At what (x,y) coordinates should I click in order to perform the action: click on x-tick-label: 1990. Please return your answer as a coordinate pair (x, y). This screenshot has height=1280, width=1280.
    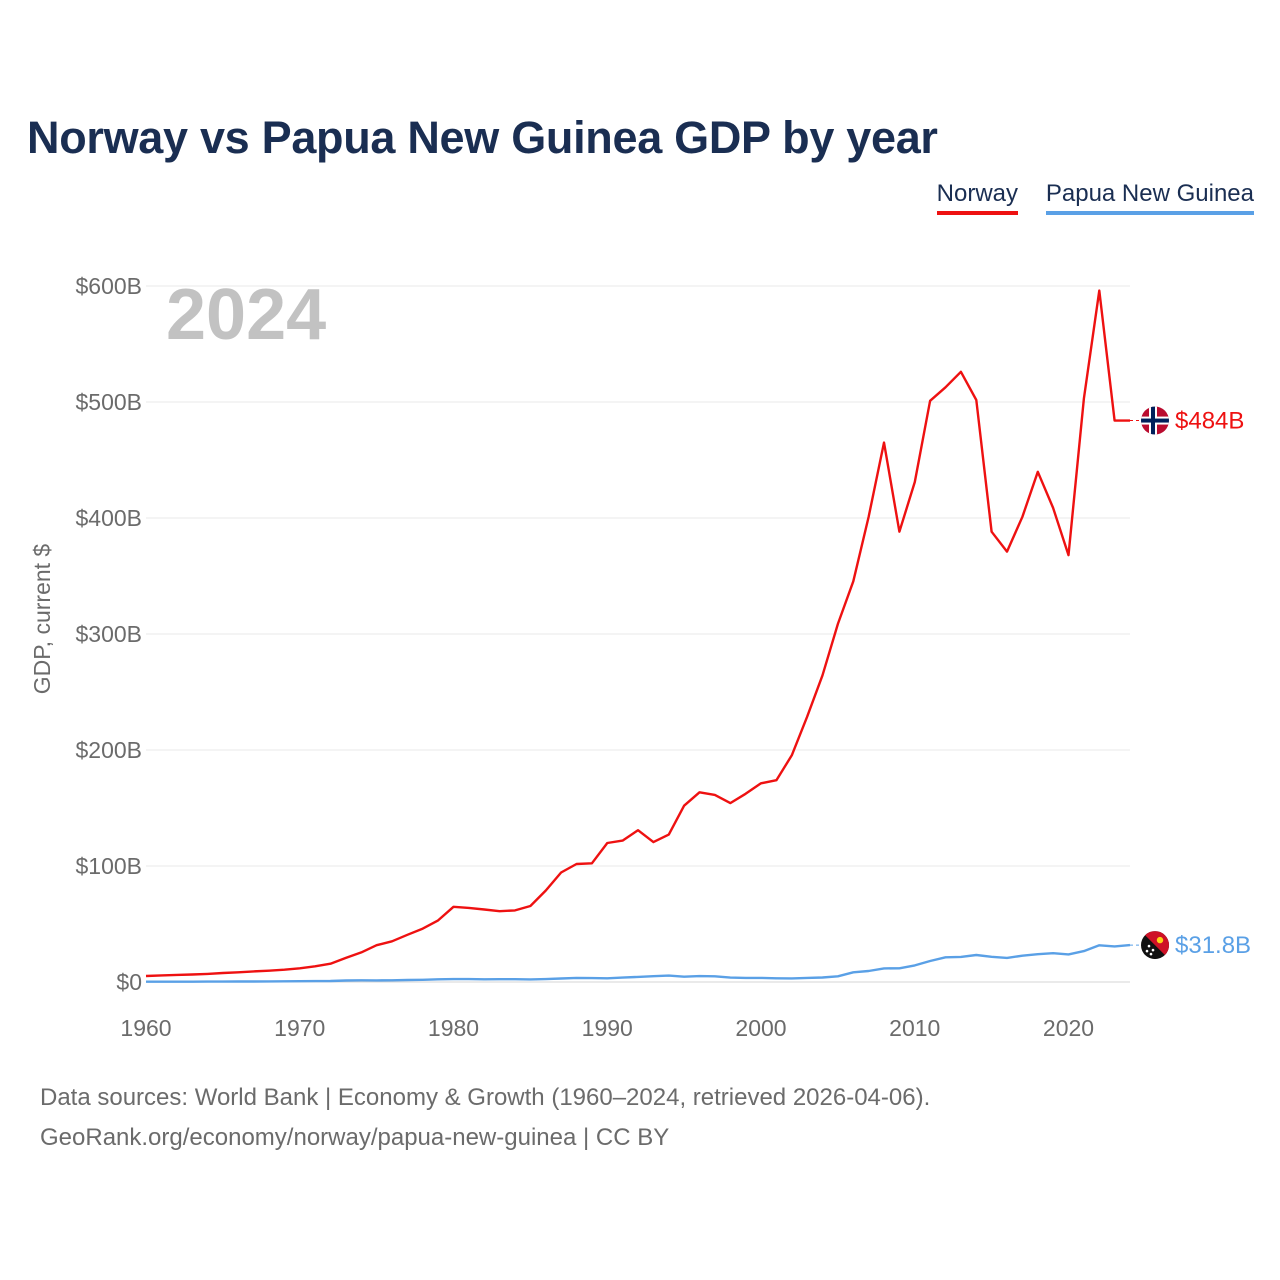
    Looking at the image, I should click on (607, 1028).